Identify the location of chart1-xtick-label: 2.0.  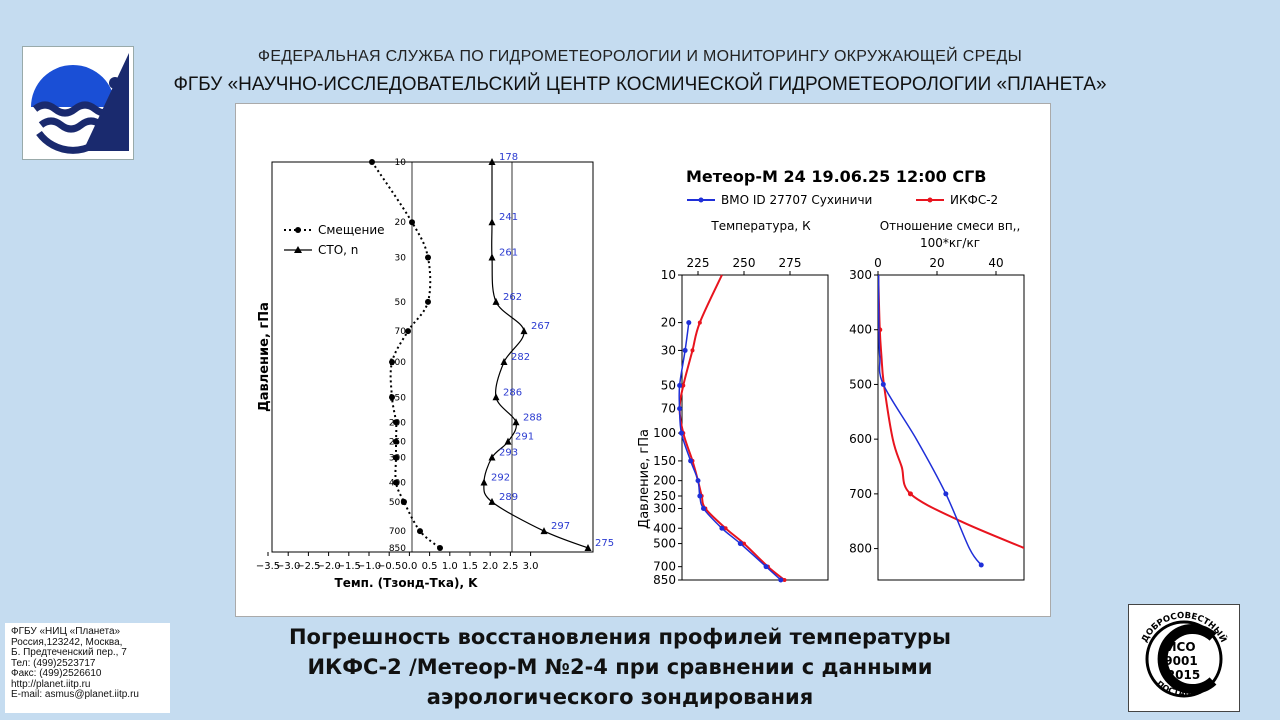
(490, 566).